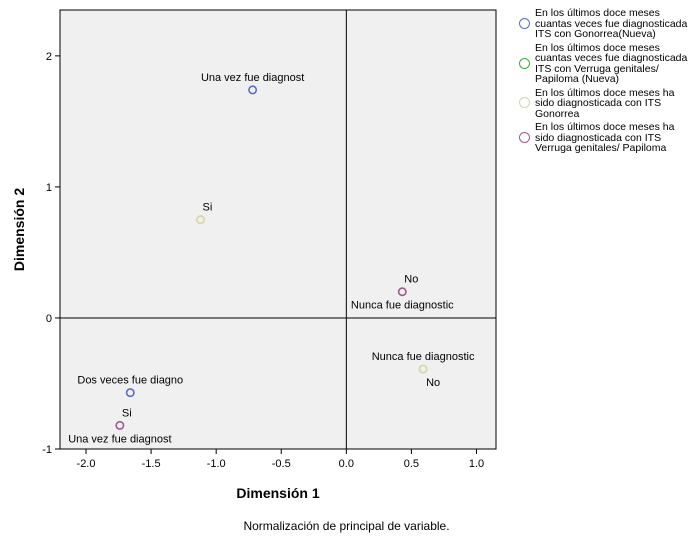 The image size is (693, 538). Describe the element at coordinates (86, 464) in the screenshot. I see `x-tick-label: -2.0` at that location.